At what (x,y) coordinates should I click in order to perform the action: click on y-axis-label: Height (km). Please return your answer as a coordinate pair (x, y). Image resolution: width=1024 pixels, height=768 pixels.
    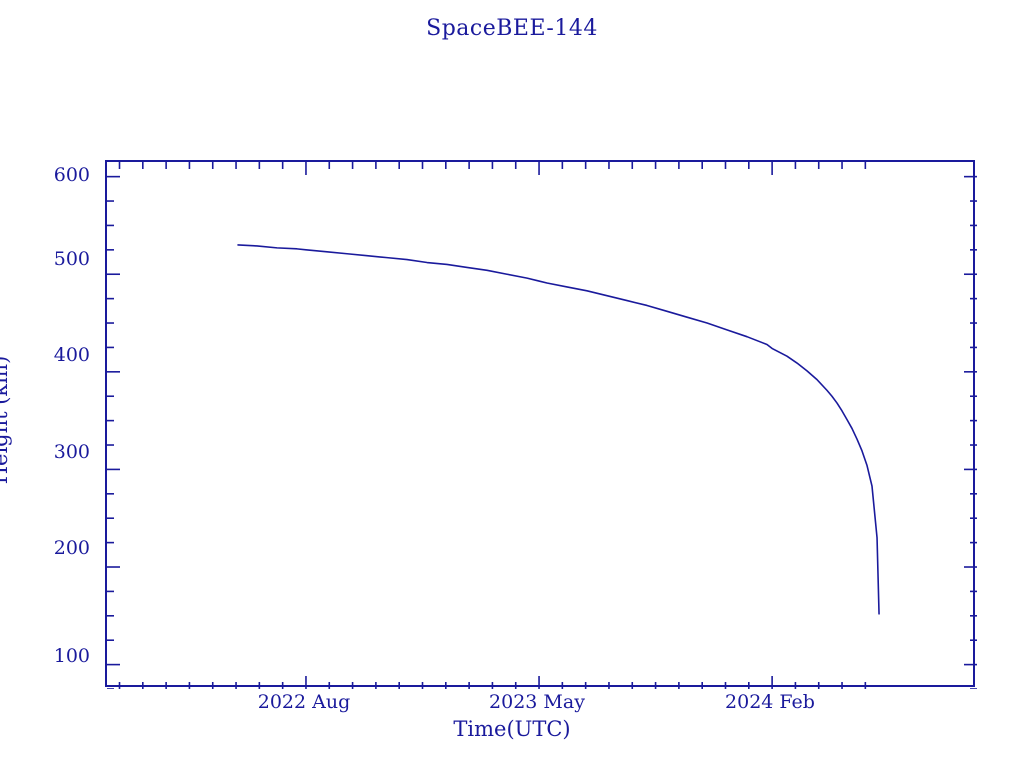
    Looking at the image, I should click on (6, 420).